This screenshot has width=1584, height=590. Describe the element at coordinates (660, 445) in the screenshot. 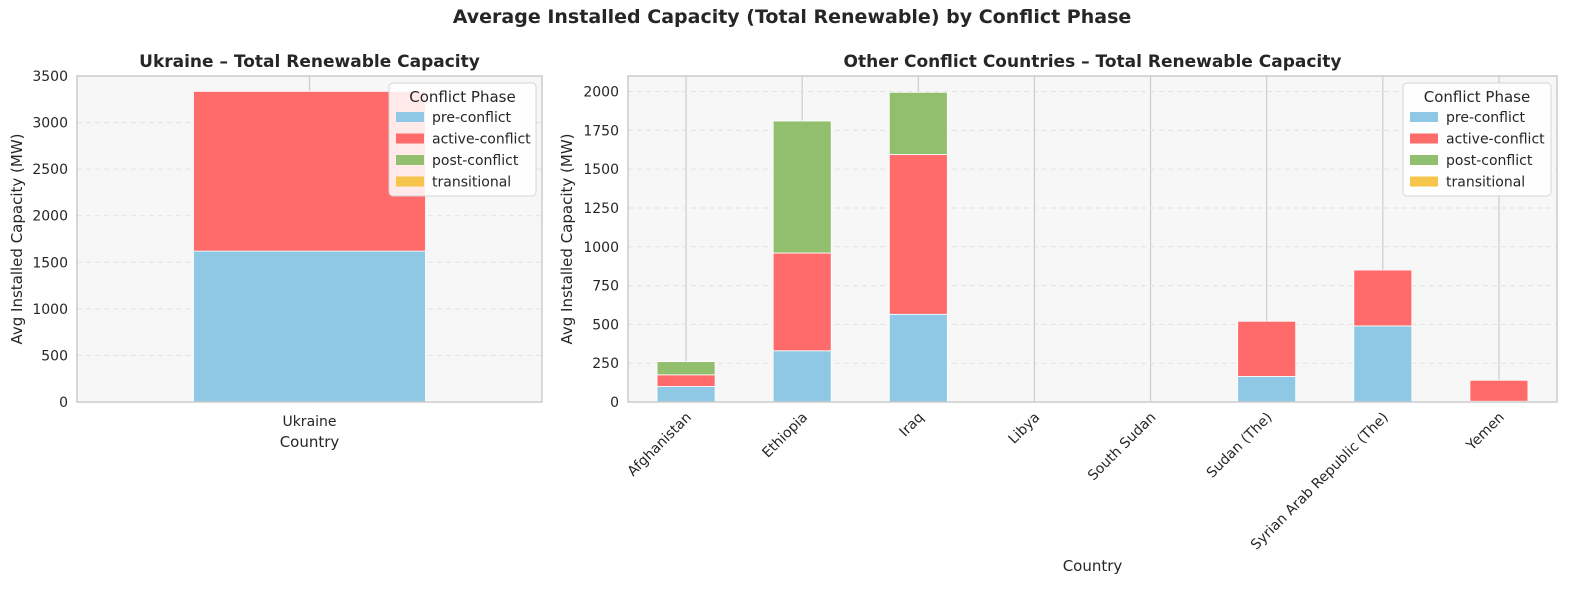

I see `x-tick-label: Afghanistan` at that location.